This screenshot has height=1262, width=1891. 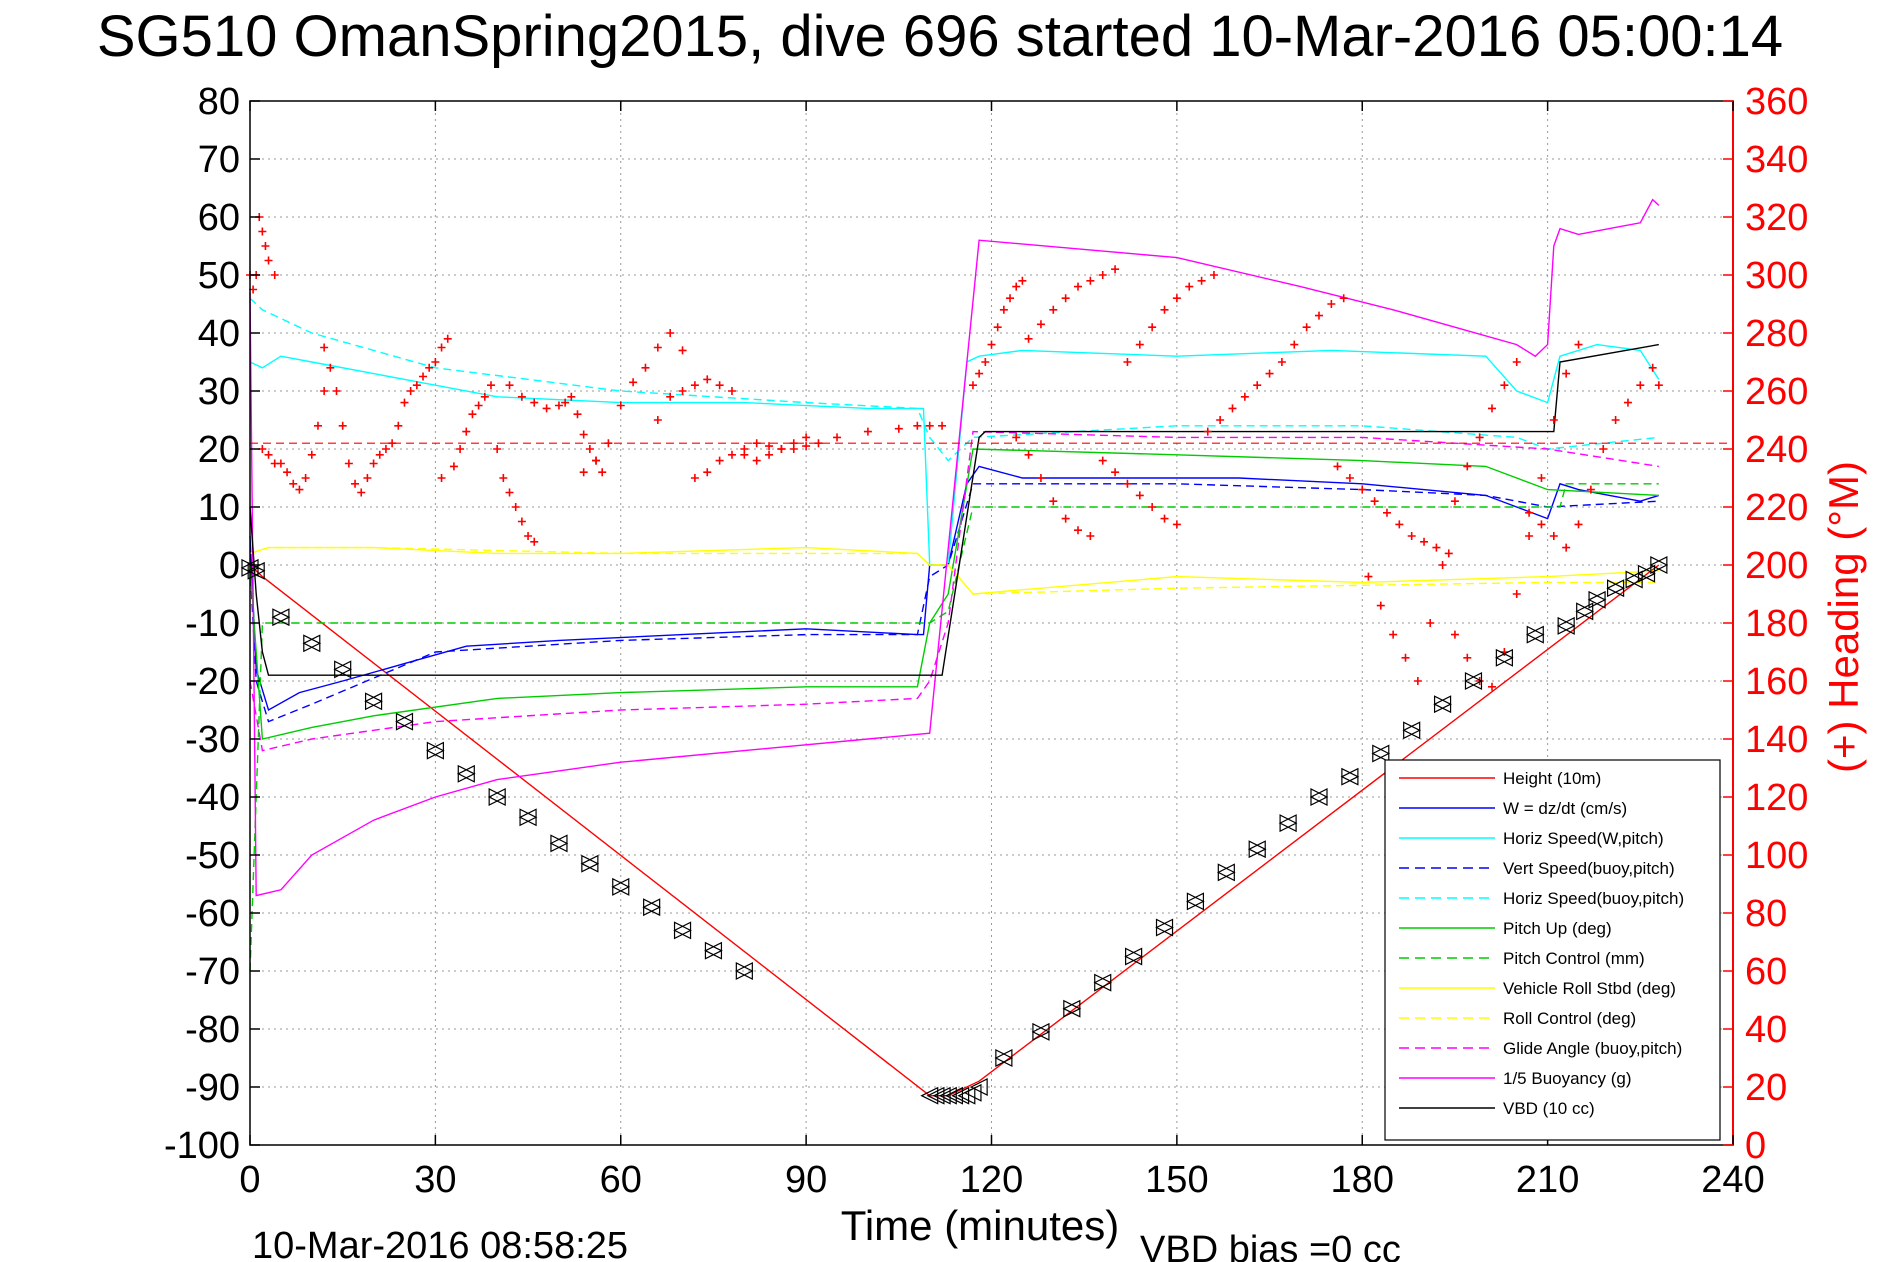 What do you see at coordinates (212, 856) in the screenshot?
I see `y-tick-label: -50` at bounding box center [212, 856].